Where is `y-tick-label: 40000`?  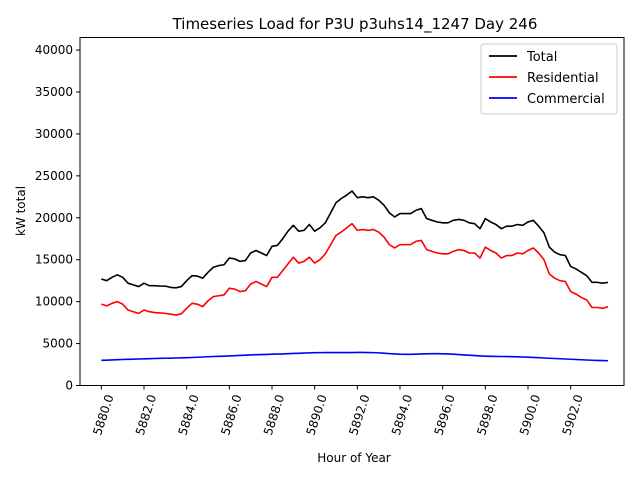 y-tick-label: 40000 is located at coordinates (54, 50).